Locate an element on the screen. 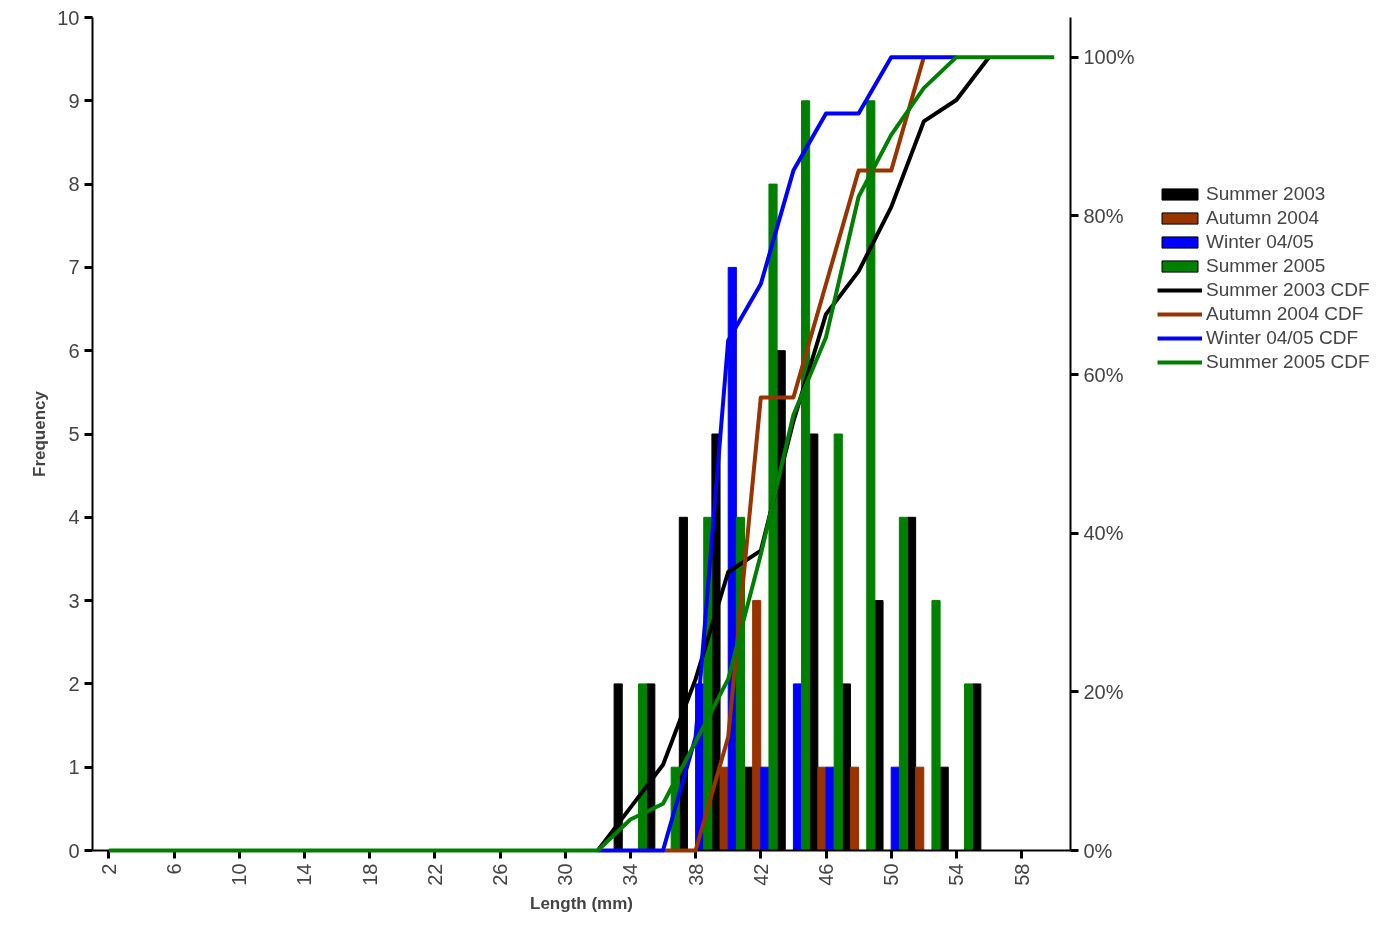 Image resolution: width=1399 pixels, height=934 pixels. x-tick-label: 18 is located at coordinates (369, 874).